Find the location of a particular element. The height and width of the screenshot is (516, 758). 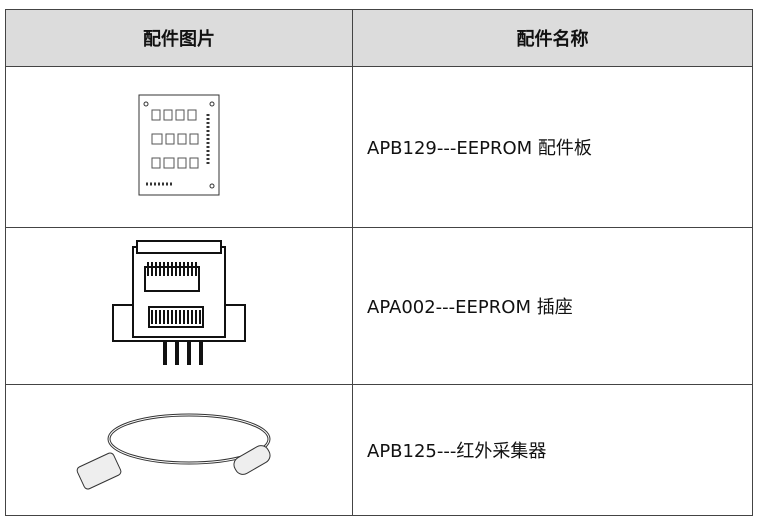

cable-image is located at coordinates (173, 451).